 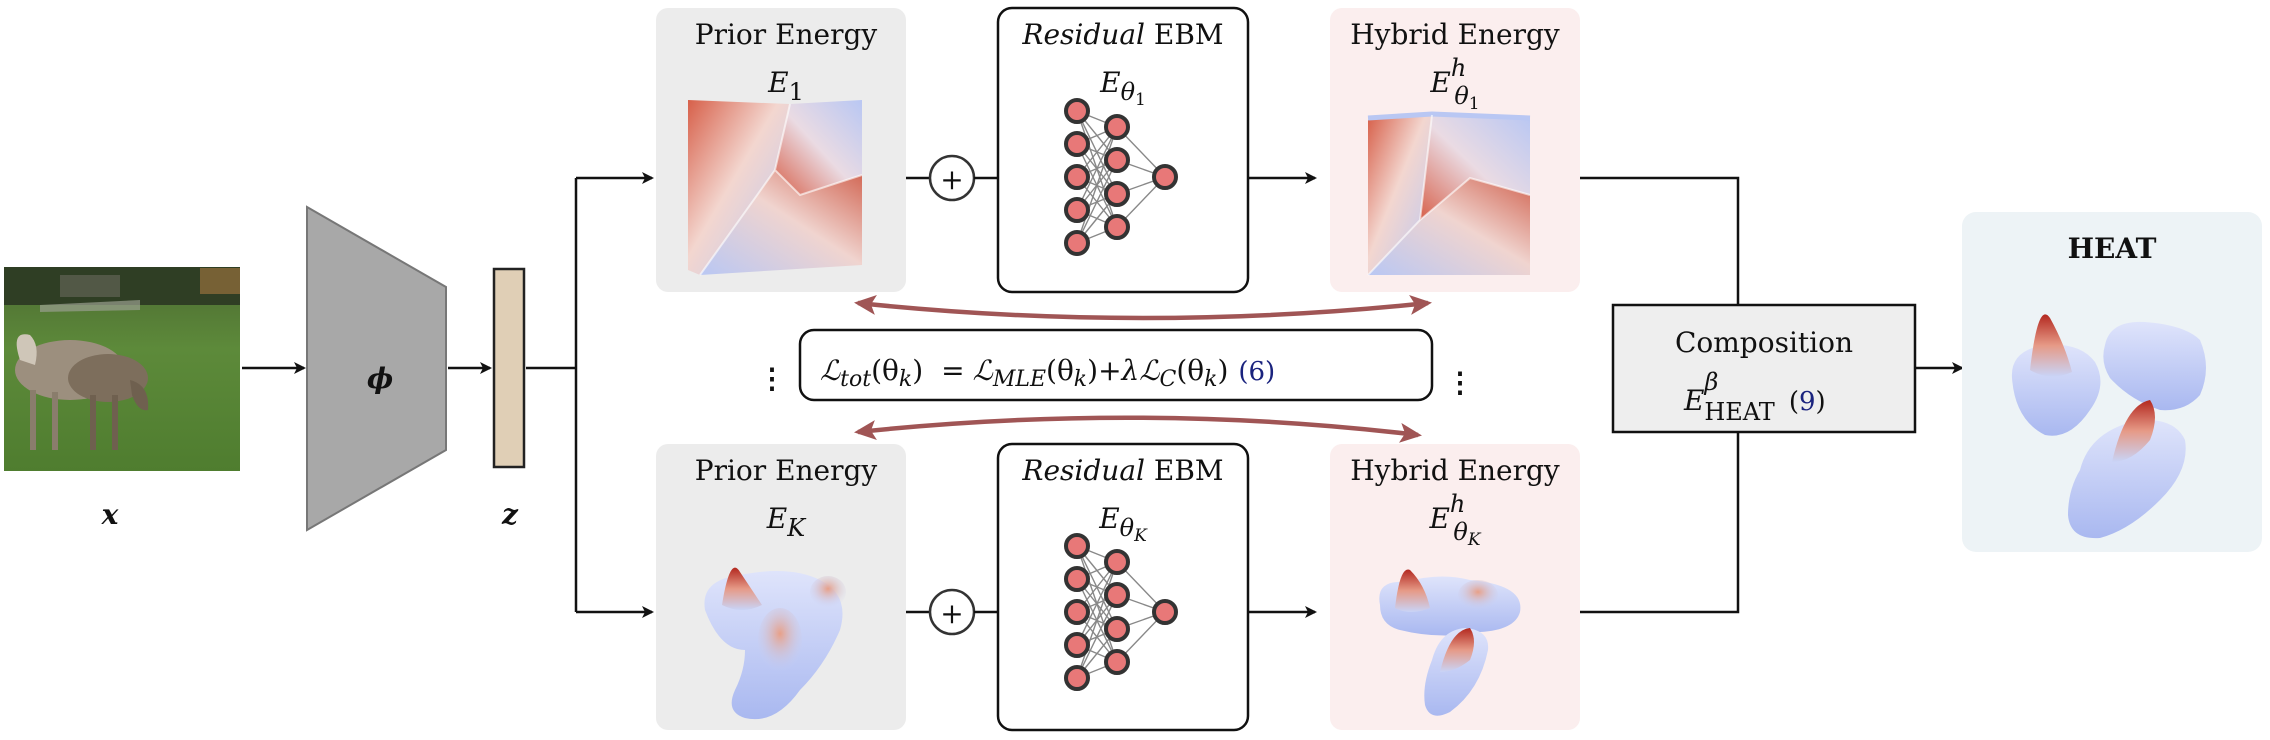 I want to click on latent-vector, so click(x=509, y=368).